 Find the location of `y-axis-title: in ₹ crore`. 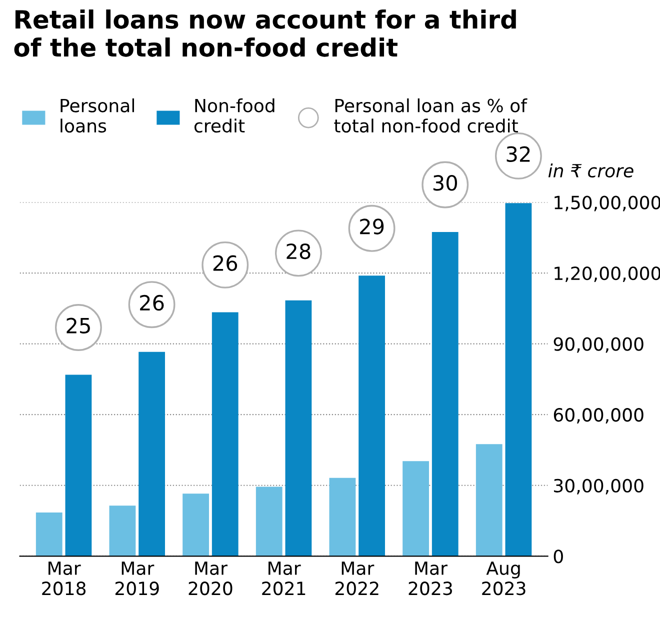

y-axis-title: in ₹ crore is located at coordinates (591, 171).